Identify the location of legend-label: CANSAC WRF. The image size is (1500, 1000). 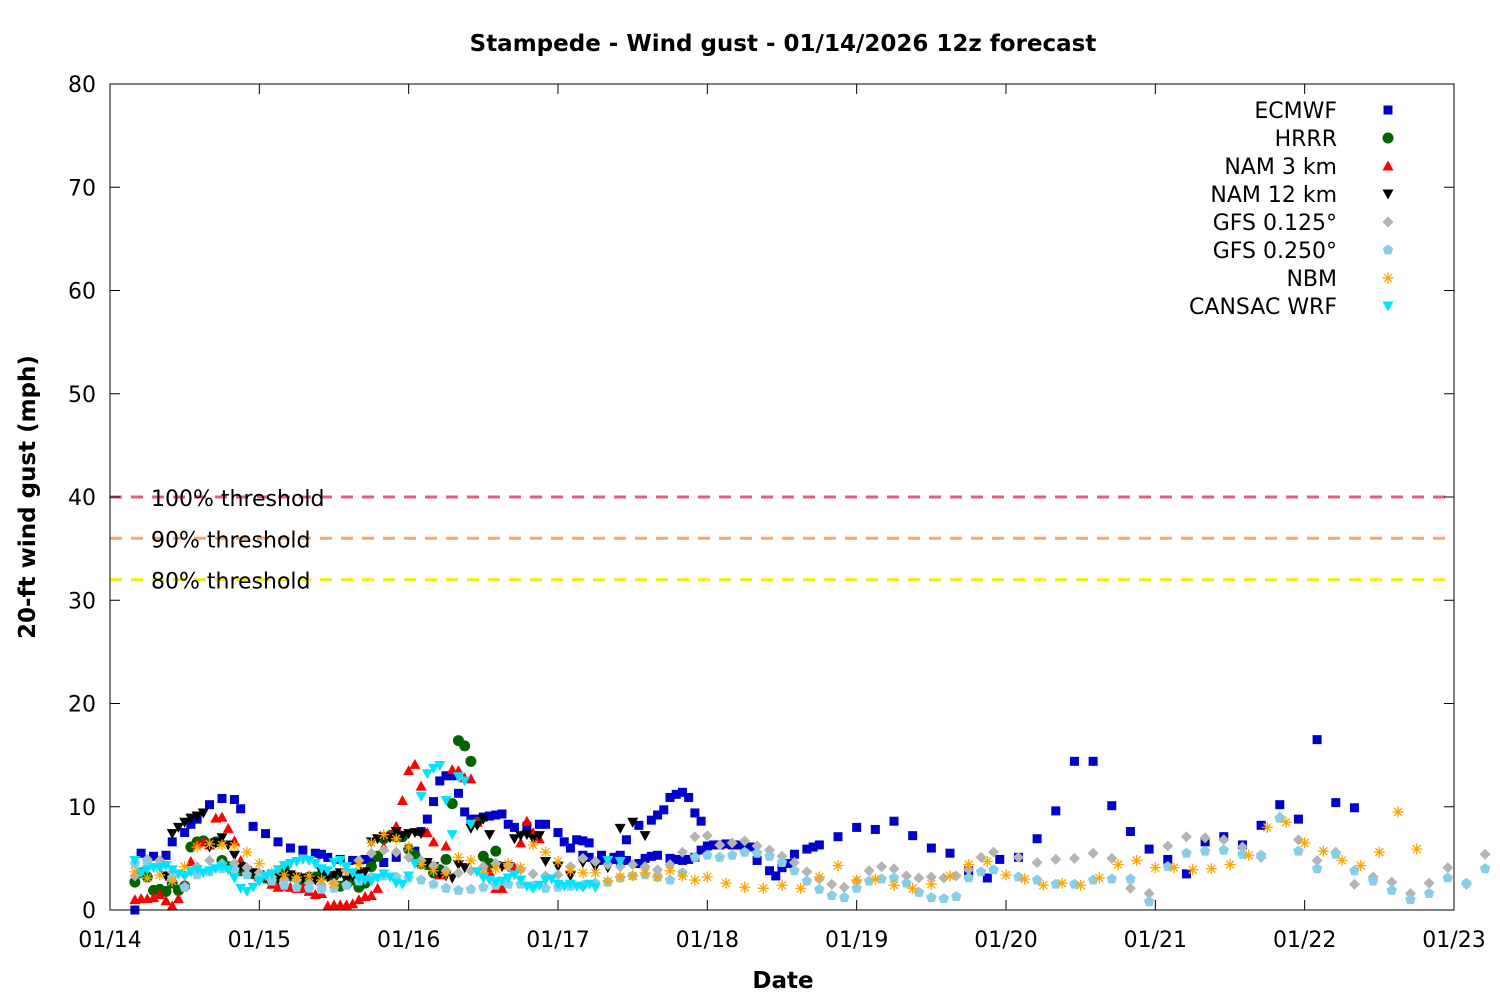
(1263, 307).